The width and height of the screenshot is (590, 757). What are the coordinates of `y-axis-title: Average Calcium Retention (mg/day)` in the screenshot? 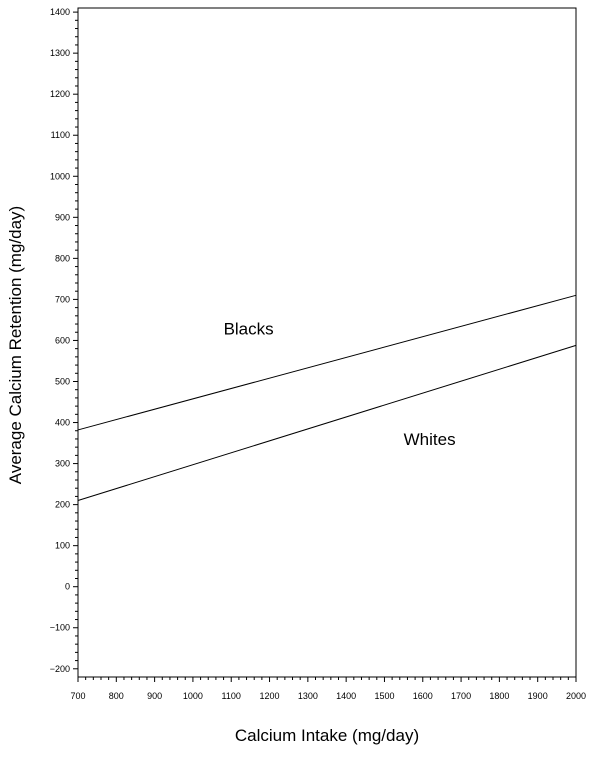 It's located at (15, 345).